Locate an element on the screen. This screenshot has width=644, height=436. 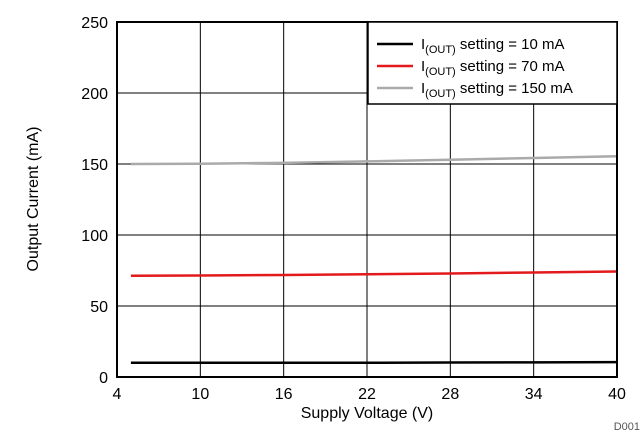
x-tick-label: 34 is located at coordinates (534, 394).